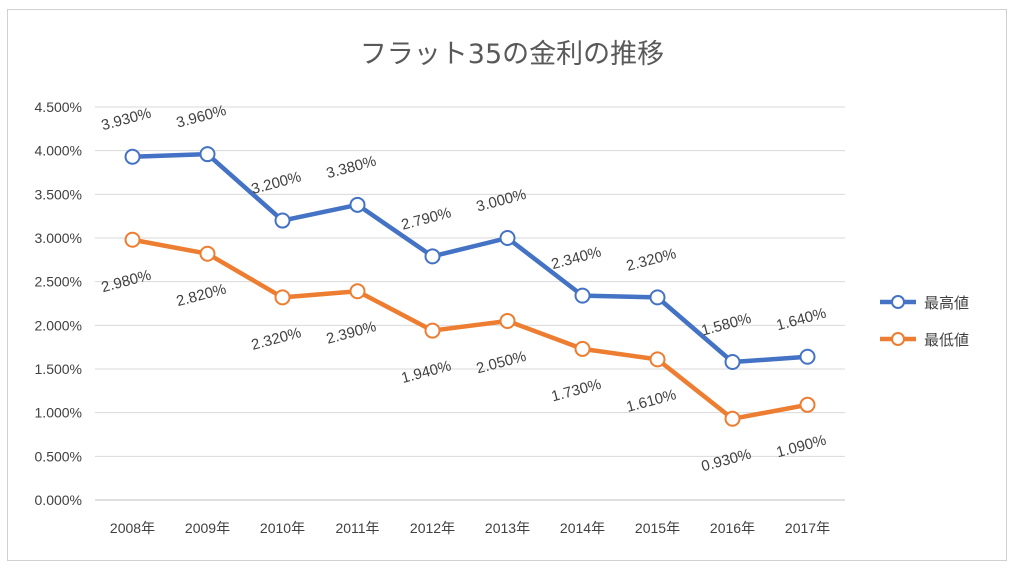 The height and width of the screenshot is (576, 1024). What do you see at coordinates (58, 456) in the screenshot?
I see `y-tick-label: 0.500%` at bounding box center [58, 456].